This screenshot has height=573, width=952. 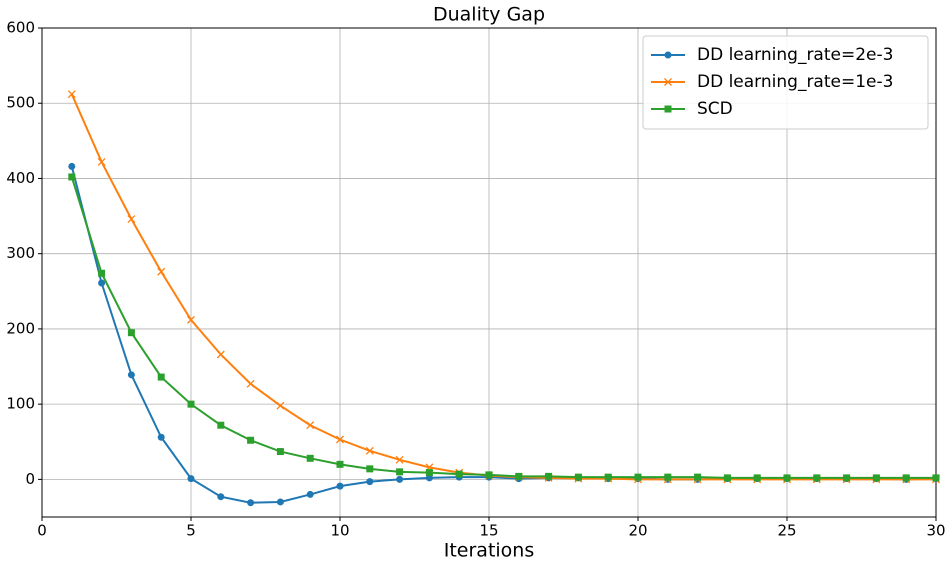 I want to click on y-tick-label: 300, so click(x=20, y=253).